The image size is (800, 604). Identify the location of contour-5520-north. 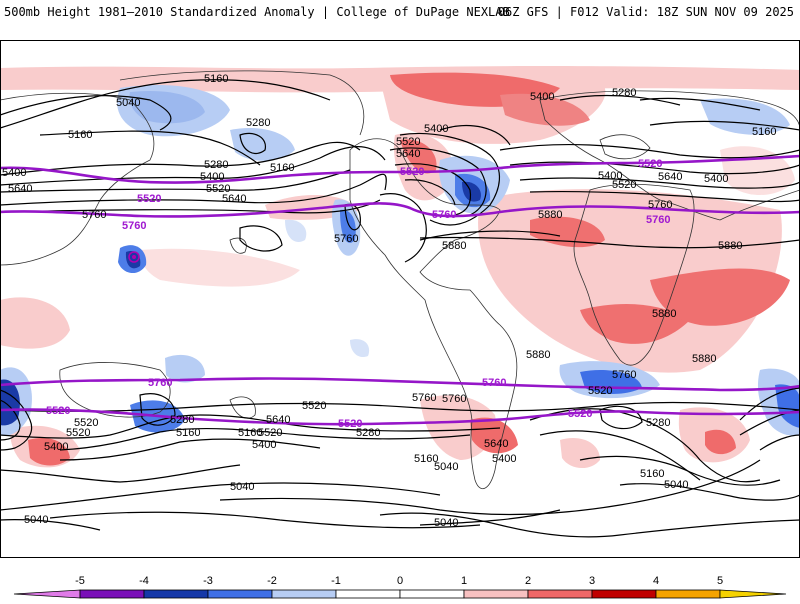
(400, 169).